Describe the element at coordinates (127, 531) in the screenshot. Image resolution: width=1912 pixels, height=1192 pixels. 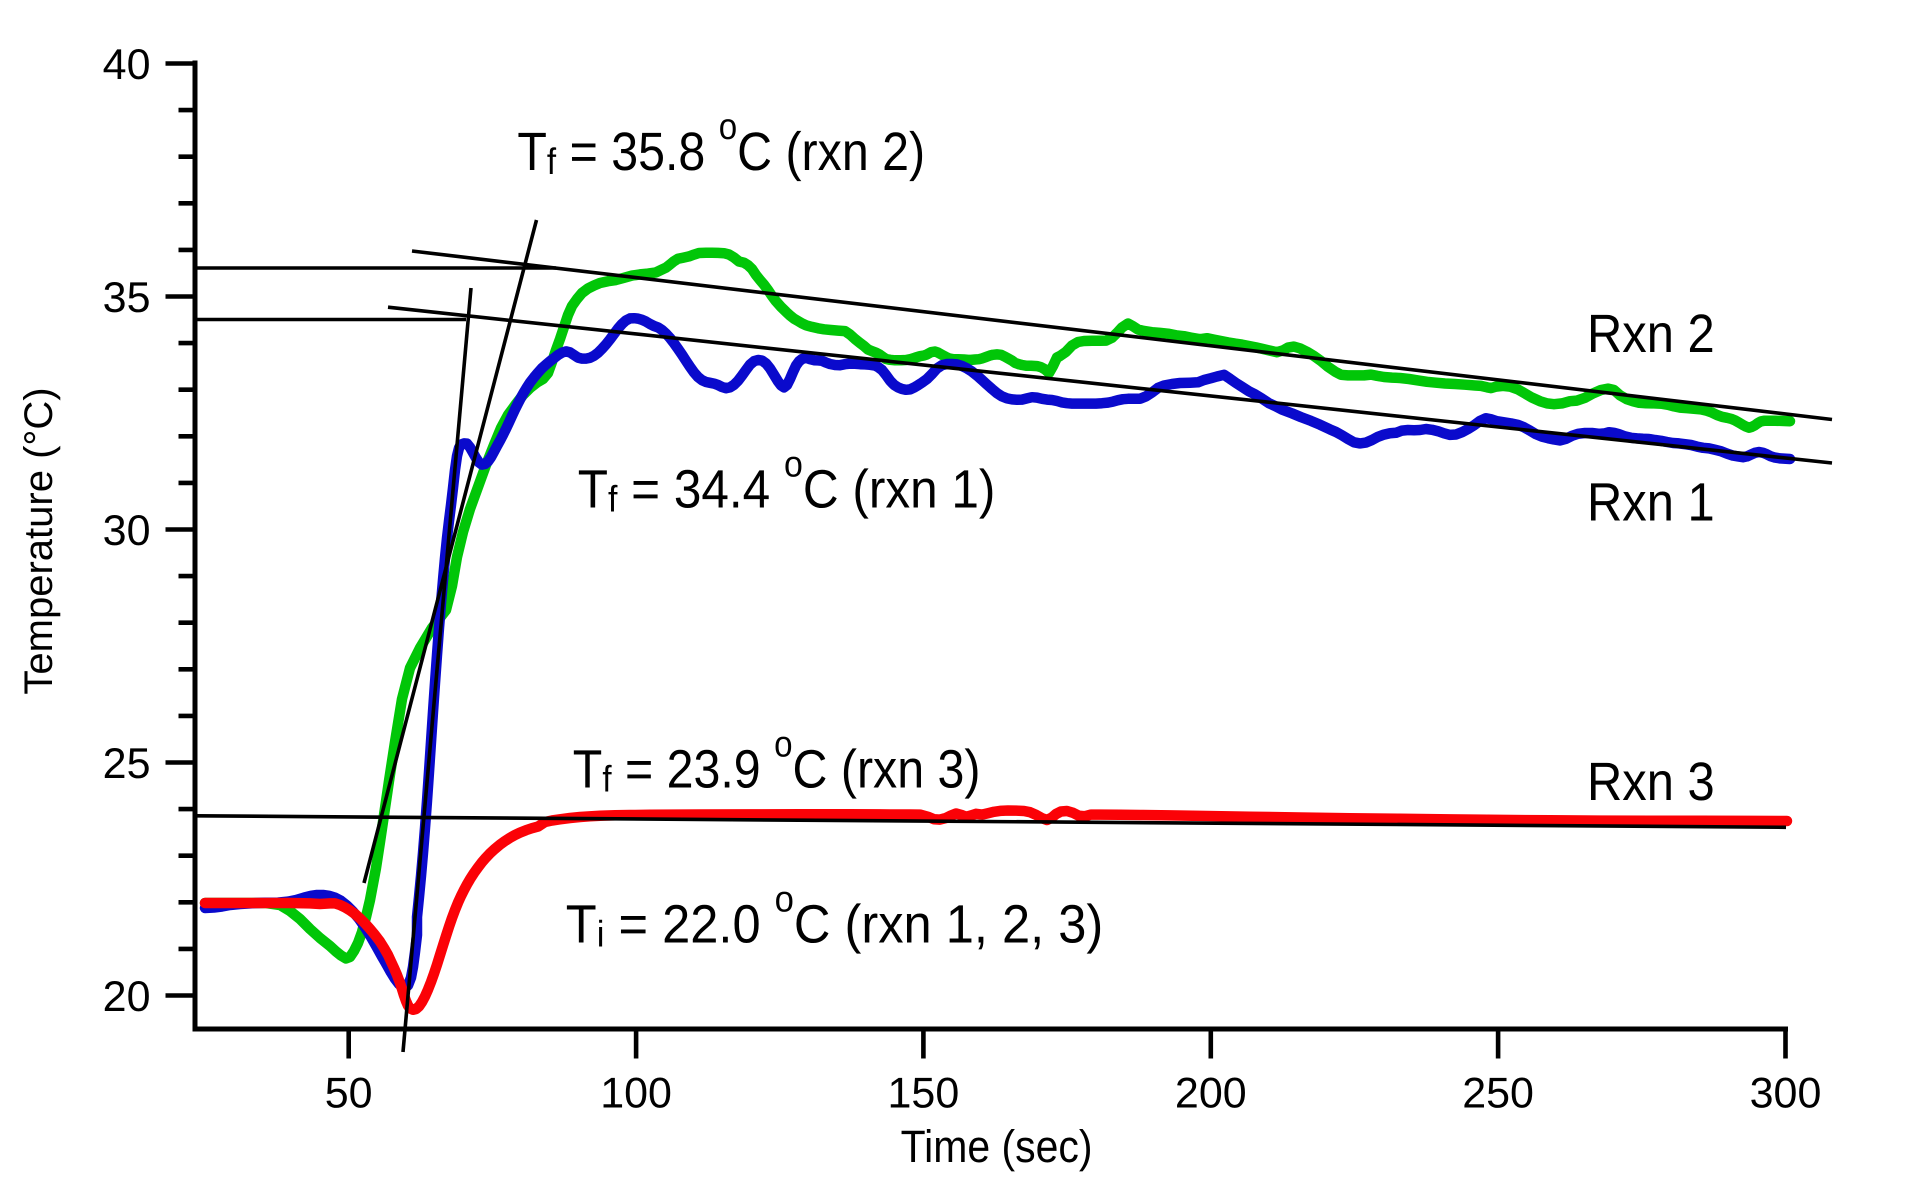
I see `svg-text: 30` at that location.